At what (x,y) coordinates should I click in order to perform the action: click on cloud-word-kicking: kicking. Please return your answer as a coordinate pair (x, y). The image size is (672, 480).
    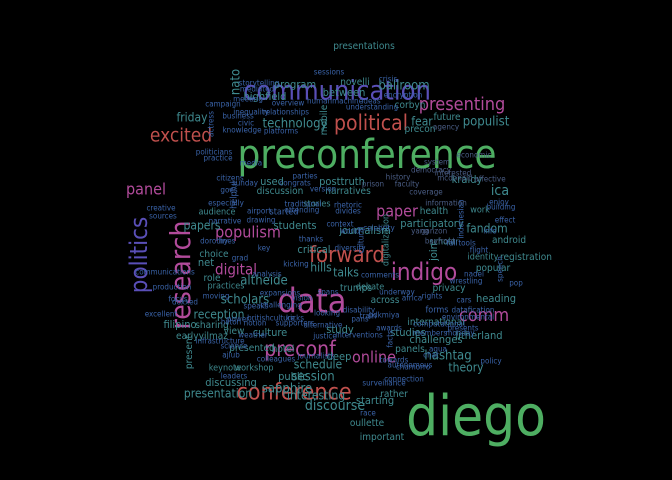
    Looking at the image, I should click on (295, 264).